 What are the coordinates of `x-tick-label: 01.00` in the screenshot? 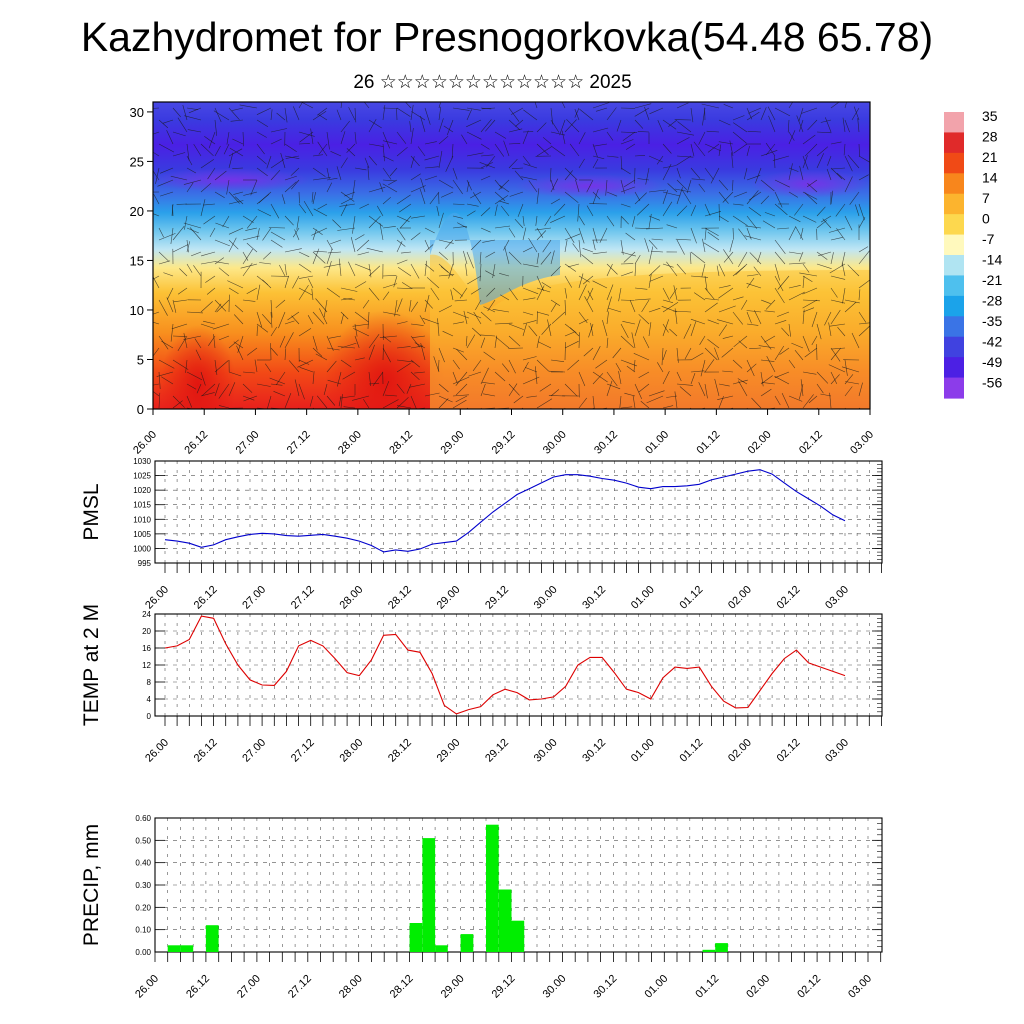 It's located at (643, 751).